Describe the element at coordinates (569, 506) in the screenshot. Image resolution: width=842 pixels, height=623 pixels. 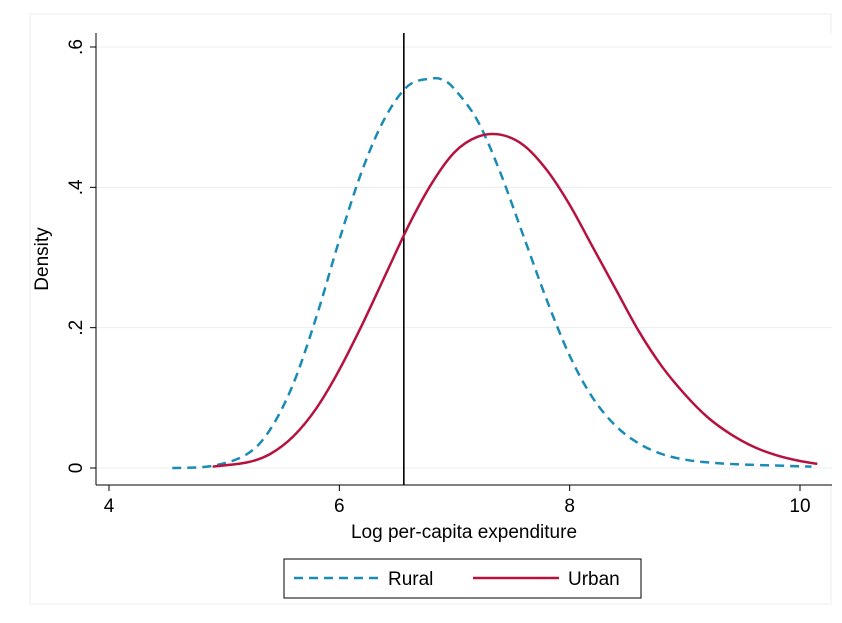
I see `xtick-label-2: 8` at that location.